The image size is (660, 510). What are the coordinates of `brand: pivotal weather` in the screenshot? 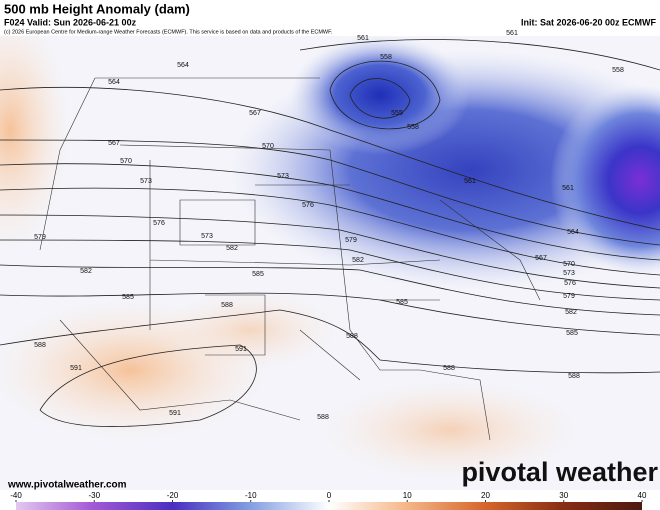 It's located at (559, 472).